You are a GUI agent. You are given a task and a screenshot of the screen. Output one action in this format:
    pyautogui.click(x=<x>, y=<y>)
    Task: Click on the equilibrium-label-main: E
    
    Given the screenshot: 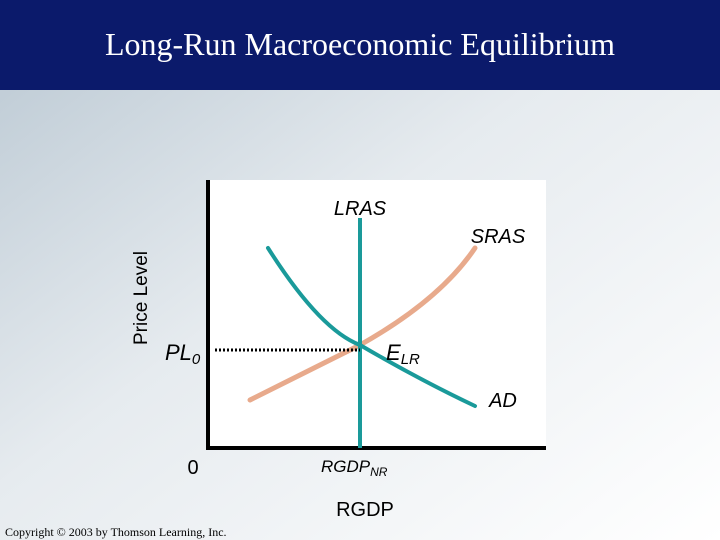 What is the action you would take?
    pyautogui.click(x=393, y=352)
    